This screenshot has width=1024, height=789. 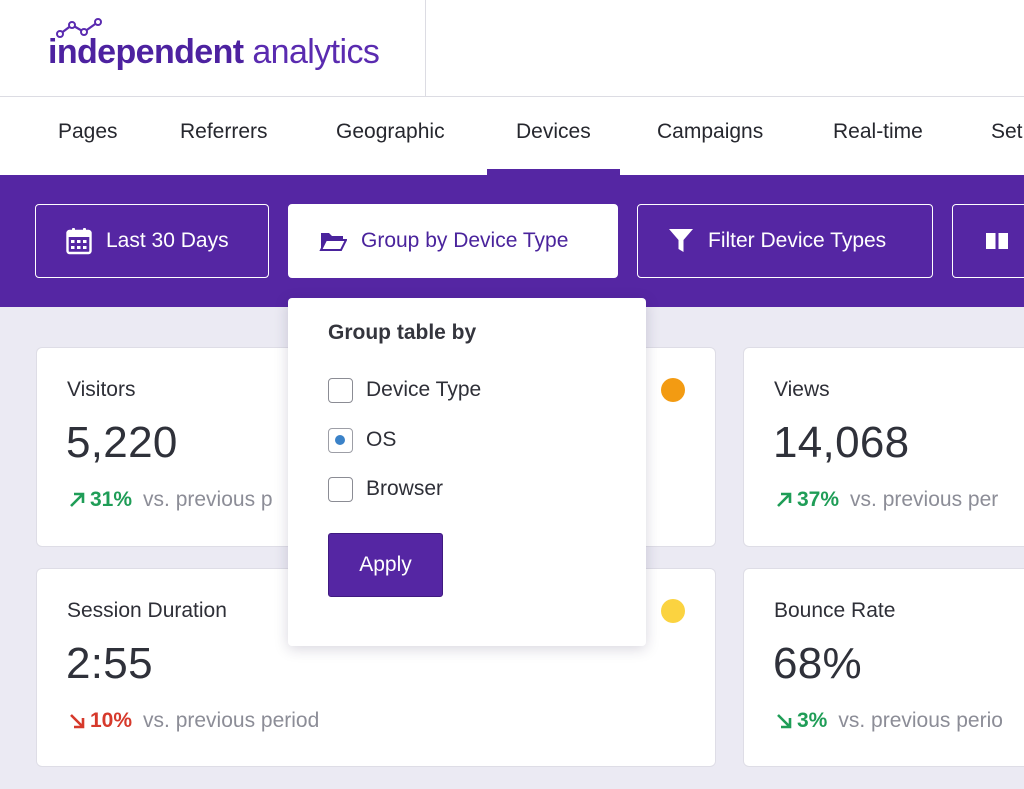 I want to click on tab-devices: Devices, so click(x=553, y=136).